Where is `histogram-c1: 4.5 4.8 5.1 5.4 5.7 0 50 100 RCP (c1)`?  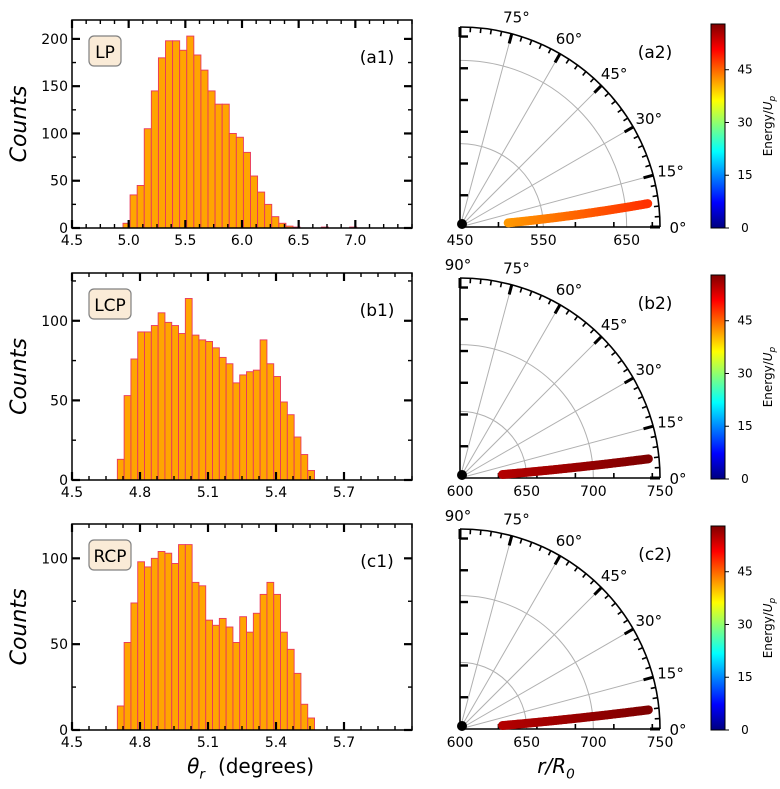 histogram-c1: 4.5 4.8 5.1 5.4 5.7 0 50 100 RCP (c1) is located at coordinates (227, 637).